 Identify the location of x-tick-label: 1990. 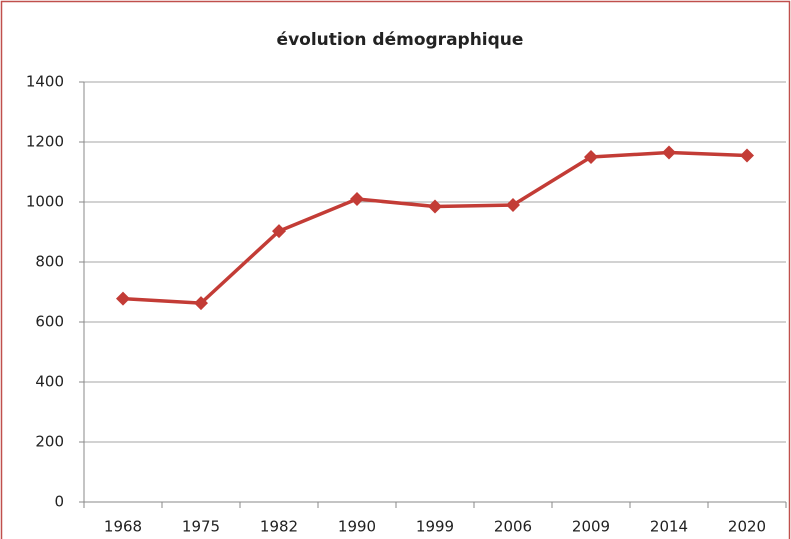
(357, 527).